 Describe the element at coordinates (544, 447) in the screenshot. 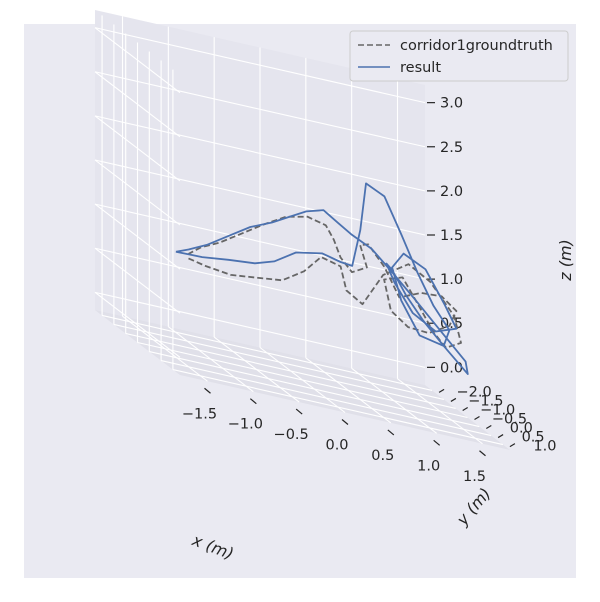

I see `y-tick-label: 1.0` at that location.